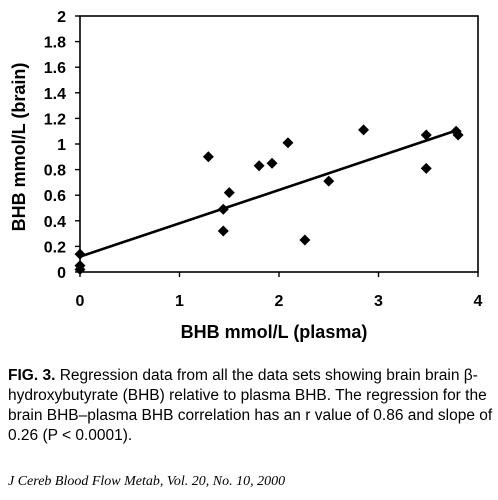 Image resolution: width=498 pixels, height=500 pixels. Describe the element at coordinates (55, 68) in the screenshot. I see `y-tick-label: 1.6` at that location.